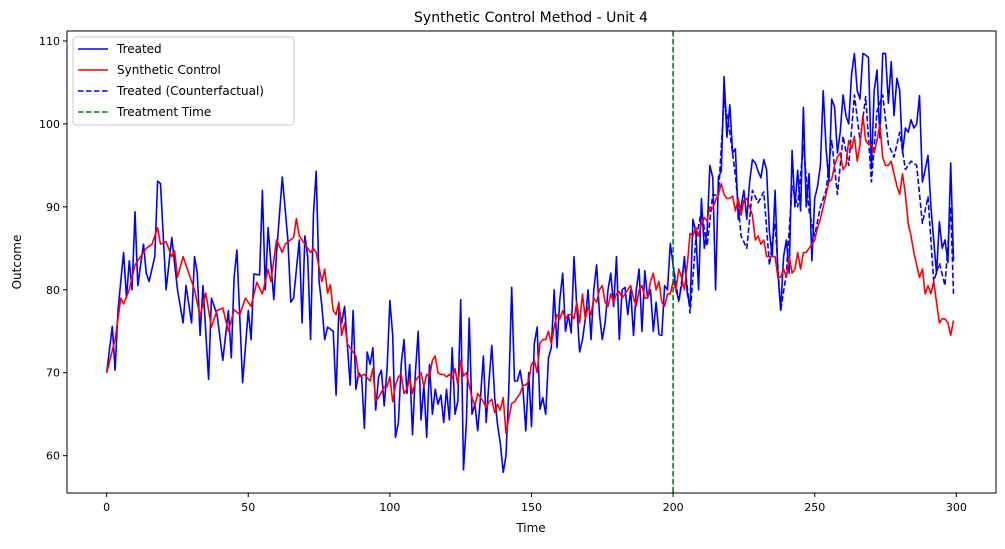  Describe the element at coordinates (53, 456) in the screenshot. I see `y-tick-label: 60` at that location.